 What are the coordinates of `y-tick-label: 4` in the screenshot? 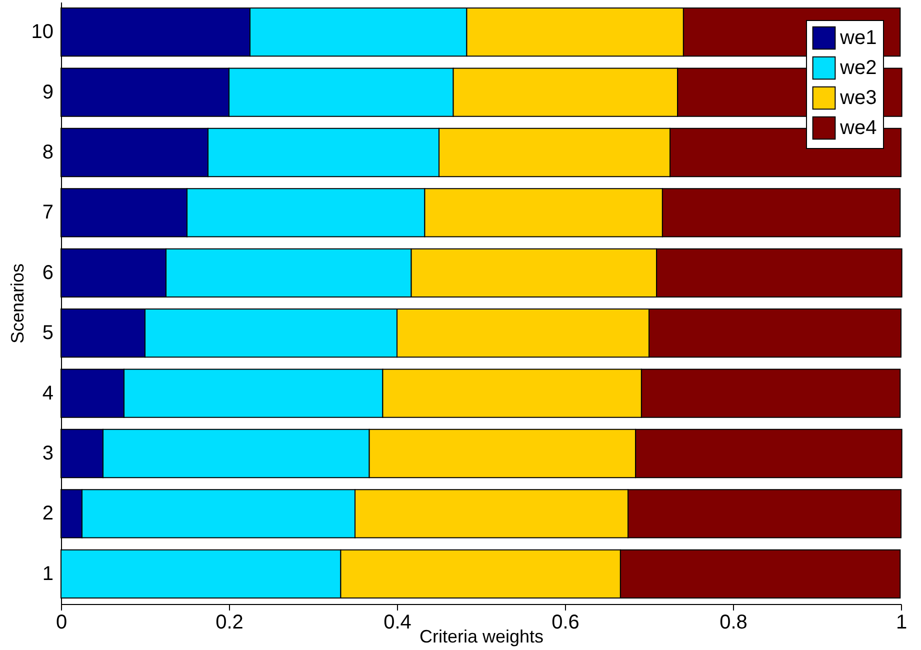 It's located at (48, 393).